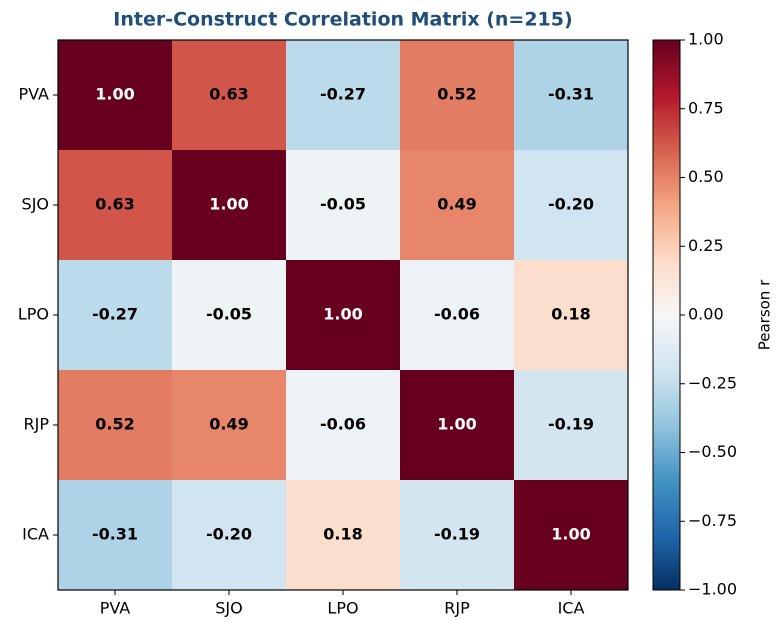 Image resolution: width=776 pixels, height=622 pixels. I want to click on y-tick-label: LPO, so click(33, 314).